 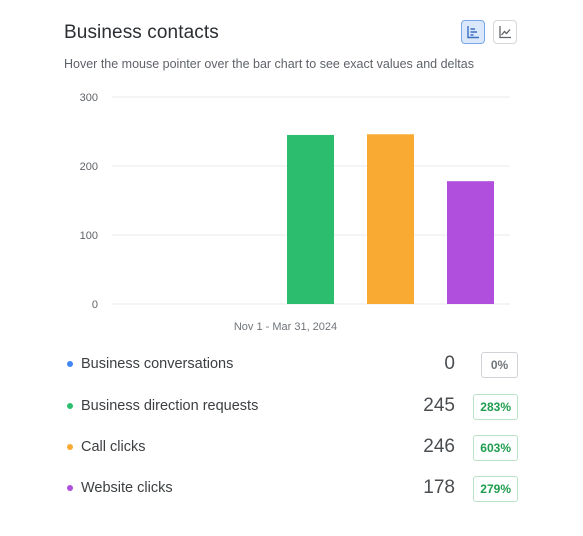 I want to click on metric-delta-badge: 279%, so click(x=495, y=489).